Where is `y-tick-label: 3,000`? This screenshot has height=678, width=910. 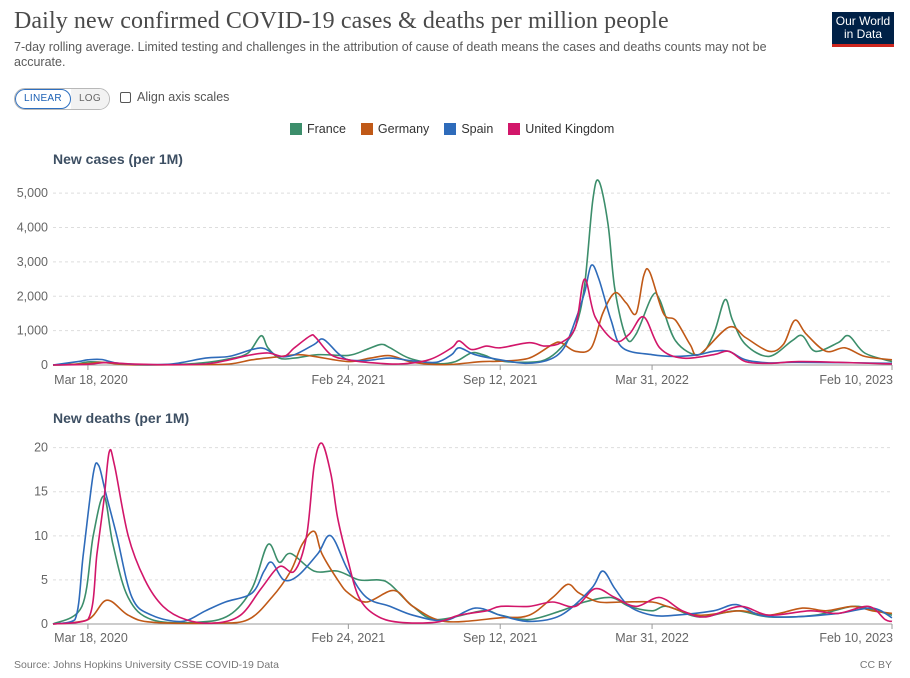
y-tick-label: 3,000 is located at coordinates (32, 262).